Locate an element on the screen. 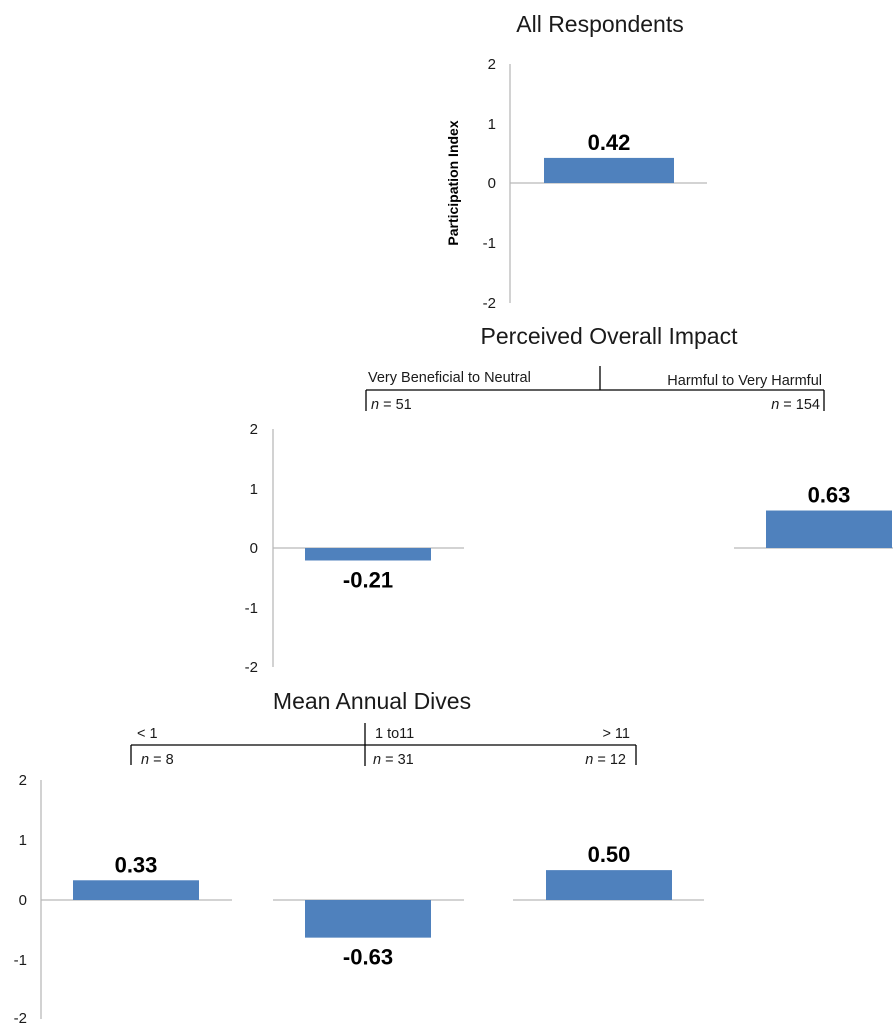  category-label: Very Beneficial to Neutral is located at coordinates (449, 378).